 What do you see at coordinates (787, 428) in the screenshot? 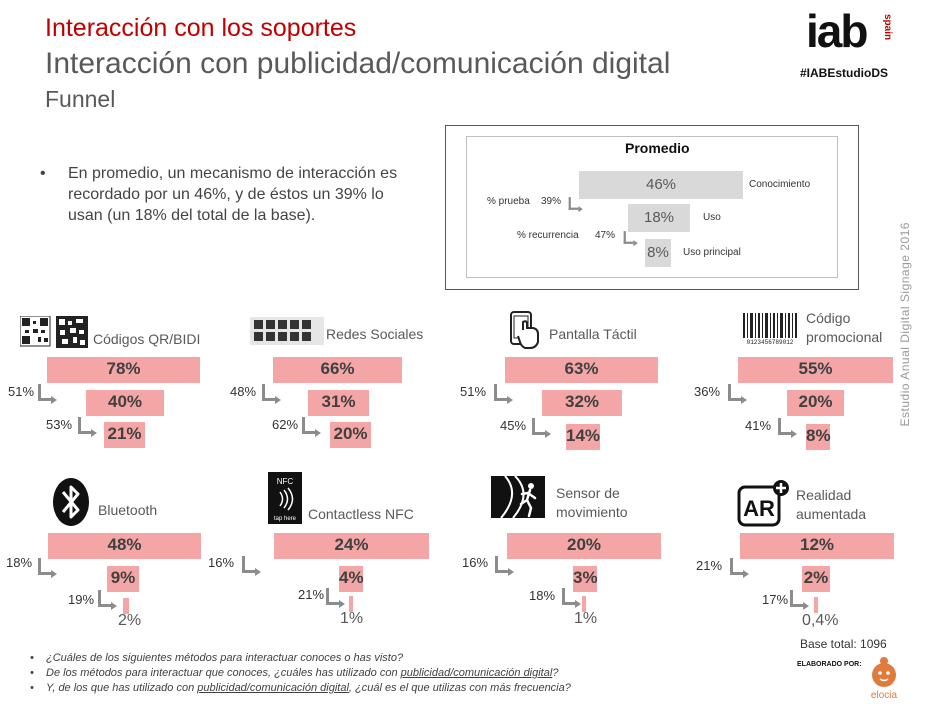
I see `promo-recurrence-arrow-icon` at bounding box center [787, 428].